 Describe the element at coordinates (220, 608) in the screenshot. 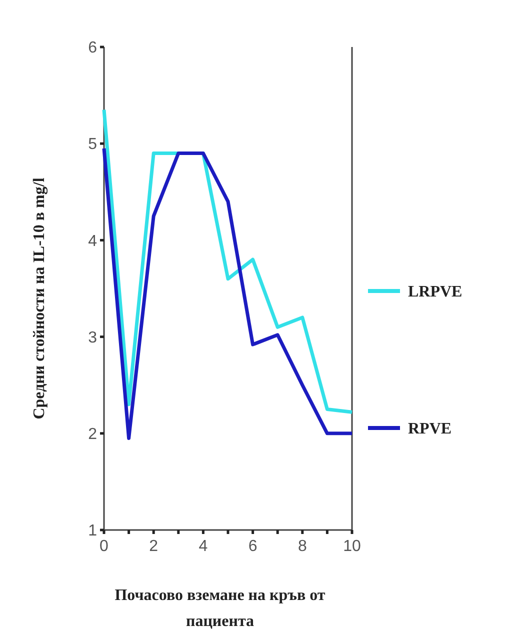

I see `x-axis-title: Почасово вземане на кръв от пациента` at that location.